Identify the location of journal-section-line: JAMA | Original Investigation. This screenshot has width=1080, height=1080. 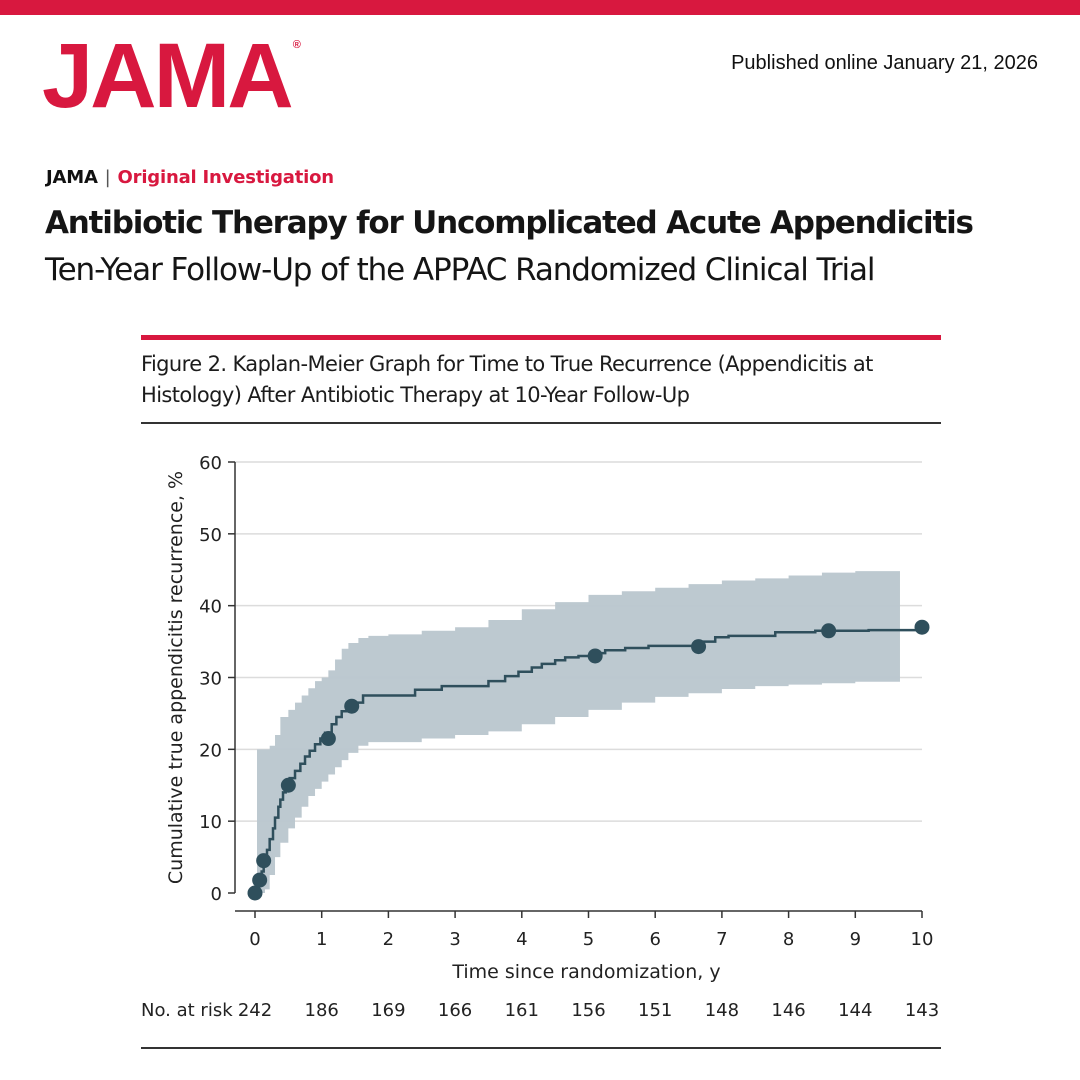
(190, 177).